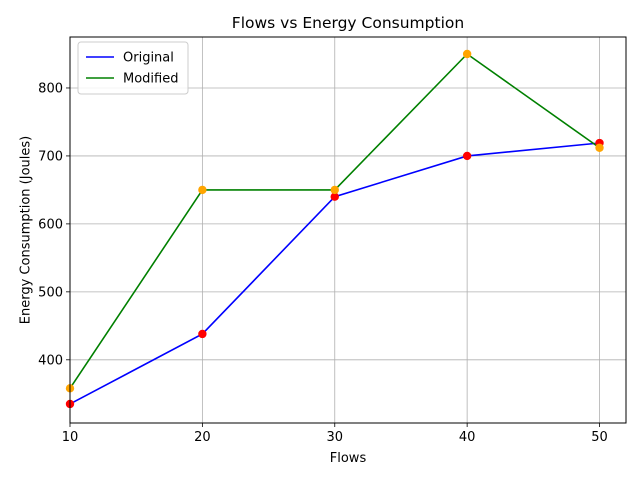  Describe the element at coordinates (70, 437) in the screenshot. I see `x-tick-label: 10` at that location.